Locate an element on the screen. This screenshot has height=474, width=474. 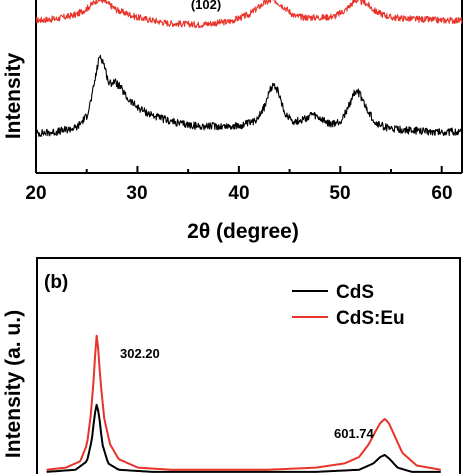
legend-label-cds: CdS is located at coordinates (355, 292).